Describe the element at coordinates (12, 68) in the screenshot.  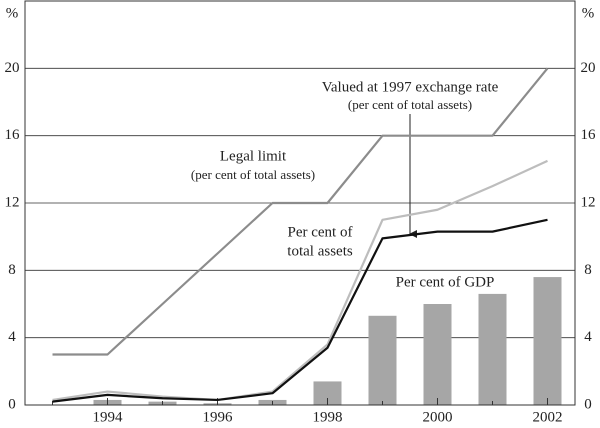
I see `y-tick-label: 20` at that location.